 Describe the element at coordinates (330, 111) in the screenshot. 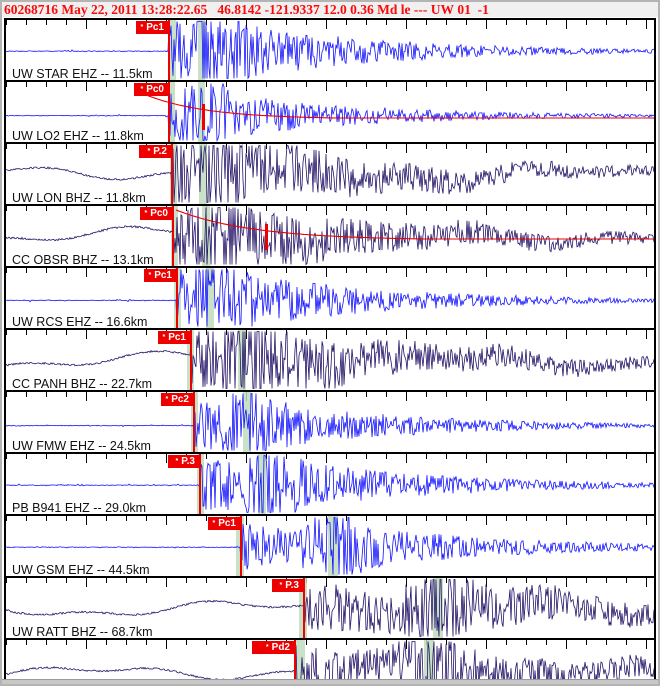

I see `trace-panel-lo2: * Pc0 UW LO2 EHZ -- 11.8km` at that location.